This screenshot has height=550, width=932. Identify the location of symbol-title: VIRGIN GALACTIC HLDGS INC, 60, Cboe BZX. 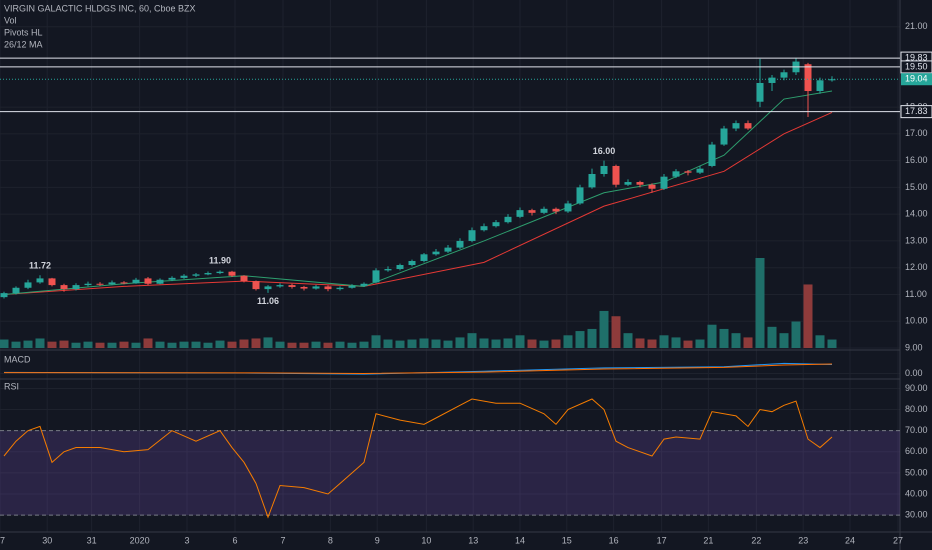
(100, 8).